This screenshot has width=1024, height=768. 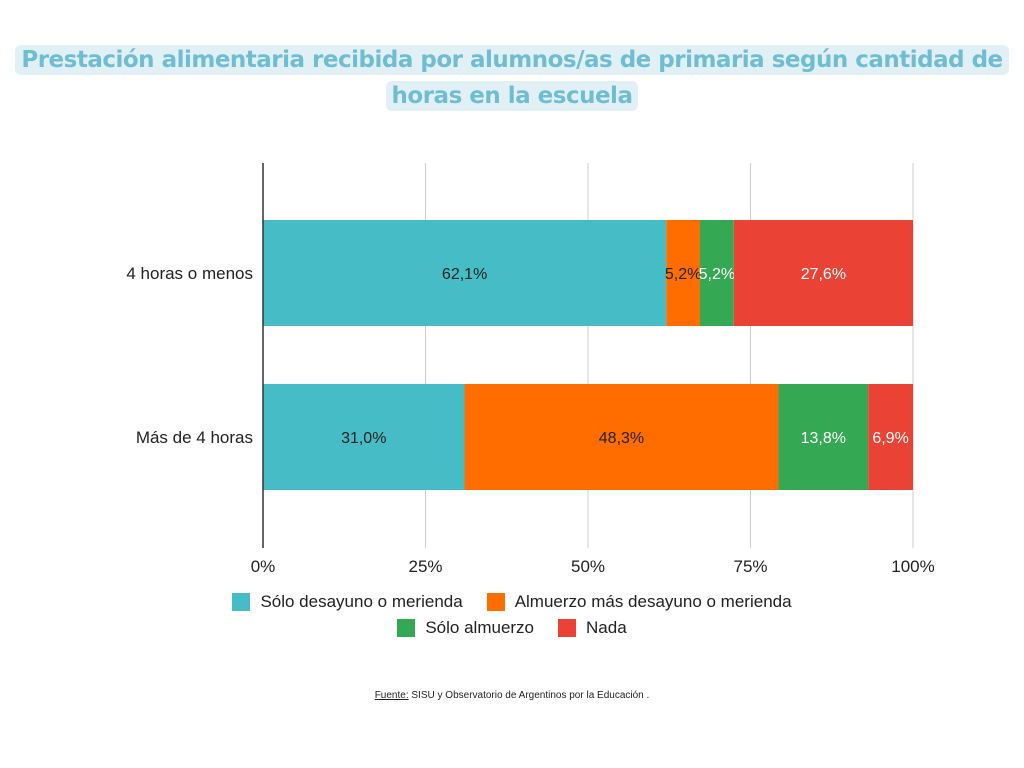 I want to click on x-tick-label: 0%, so click(x=263, y=566).